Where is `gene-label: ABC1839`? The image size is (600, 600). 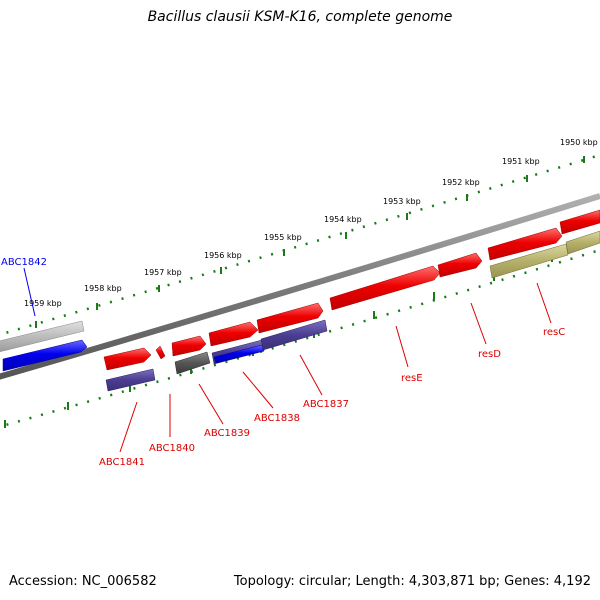 gene-label: ABC1839 is located at coordinates (227, 433).